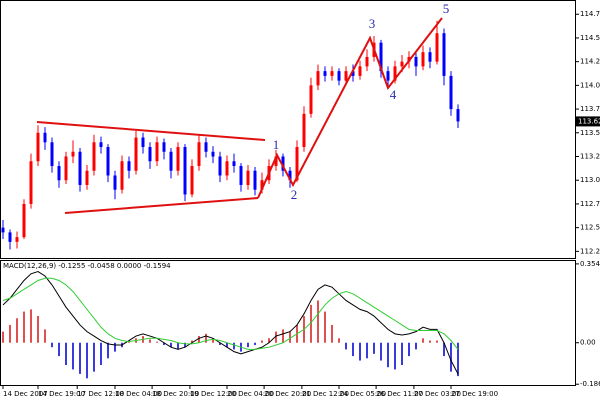 The image size is (600, 400). Describe the element at coordinates (230, 313) in the screenshot. I see `macd-line` at that location.